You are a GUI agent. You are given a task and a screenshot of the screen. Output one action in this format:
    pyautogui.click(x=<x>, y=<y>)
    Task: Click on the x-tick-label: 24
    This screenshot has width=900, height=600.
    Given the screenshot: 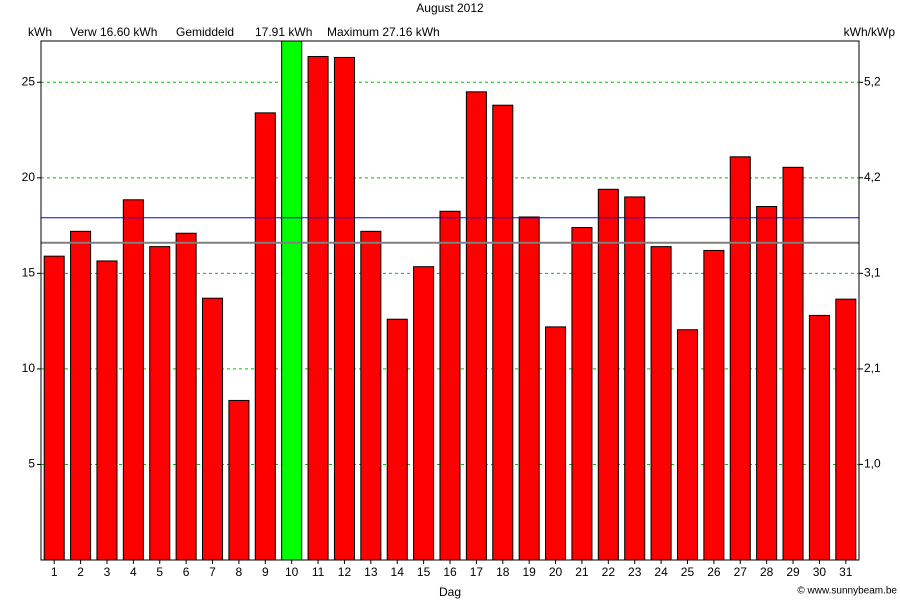 What is the action you would take?
    pyautogui.click(x=661, y=572)
    